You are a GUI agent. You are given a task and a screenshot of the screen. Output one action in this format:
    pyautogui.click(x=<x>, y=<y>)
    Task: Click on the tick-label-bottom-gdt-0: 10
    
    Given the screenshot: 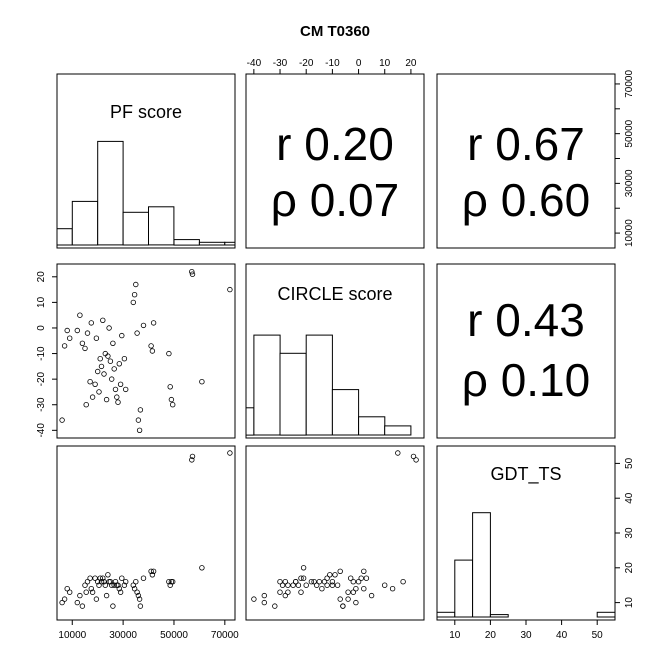 What is the action you would take?
    pyautogui.click(x=455, y=635)
    